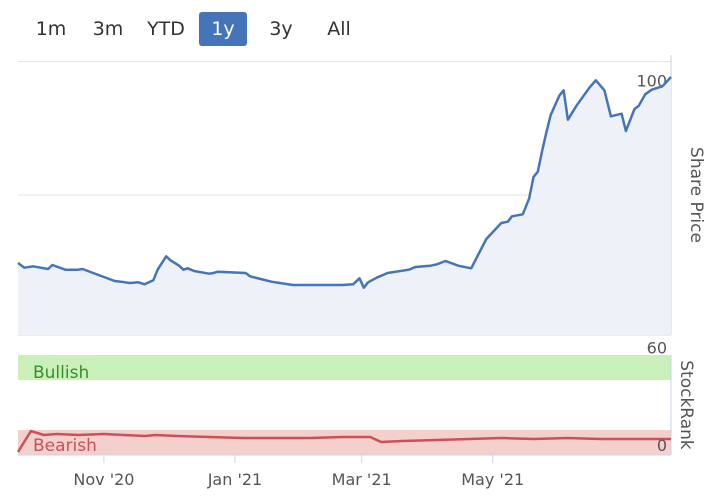 The width and height of the screenshot is (718, 503). I want to click on stockrank-axis-label: StockRank, so click(686, 405).